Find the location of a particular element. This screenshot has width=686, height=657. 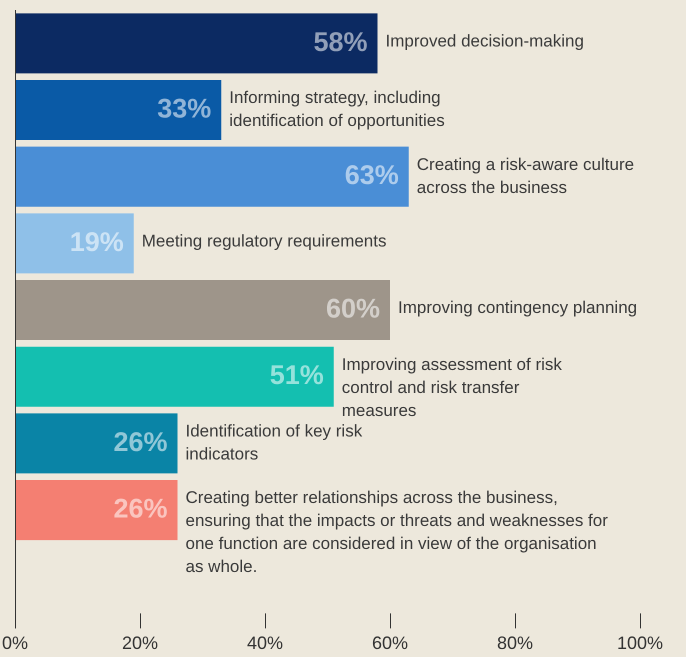

x-tick-label: 100% is located at coordinates (640, 643).